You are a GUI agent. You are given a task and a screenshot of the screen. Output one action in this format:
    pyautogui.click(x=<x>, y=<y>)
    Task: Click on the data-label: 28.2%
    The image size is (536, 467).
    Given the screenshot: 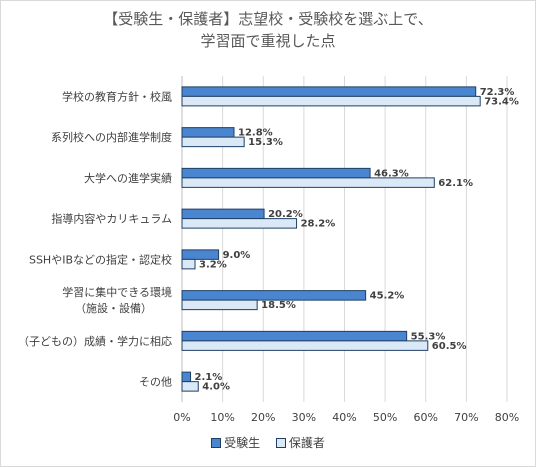 What is the action you would take?
    pyautogui.click(x=318, y=224)
    